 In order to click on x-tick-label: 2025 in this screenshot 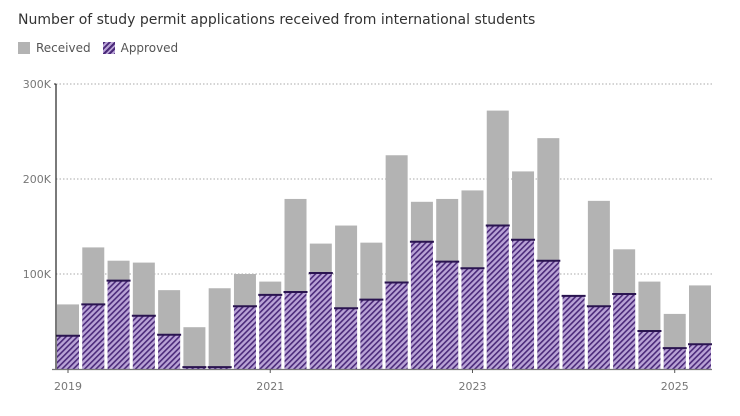, I will do `click(675, 386)`.